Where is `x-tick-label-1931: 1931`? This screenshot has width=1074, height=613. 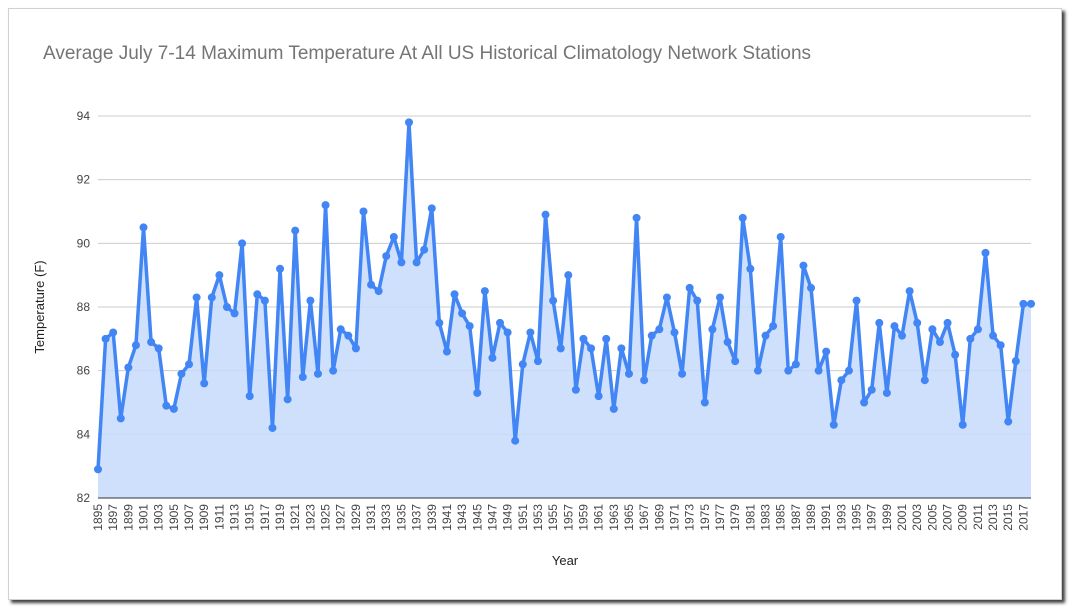
x-tick-label-1931: 1931 is located at coordinates (371, 517).